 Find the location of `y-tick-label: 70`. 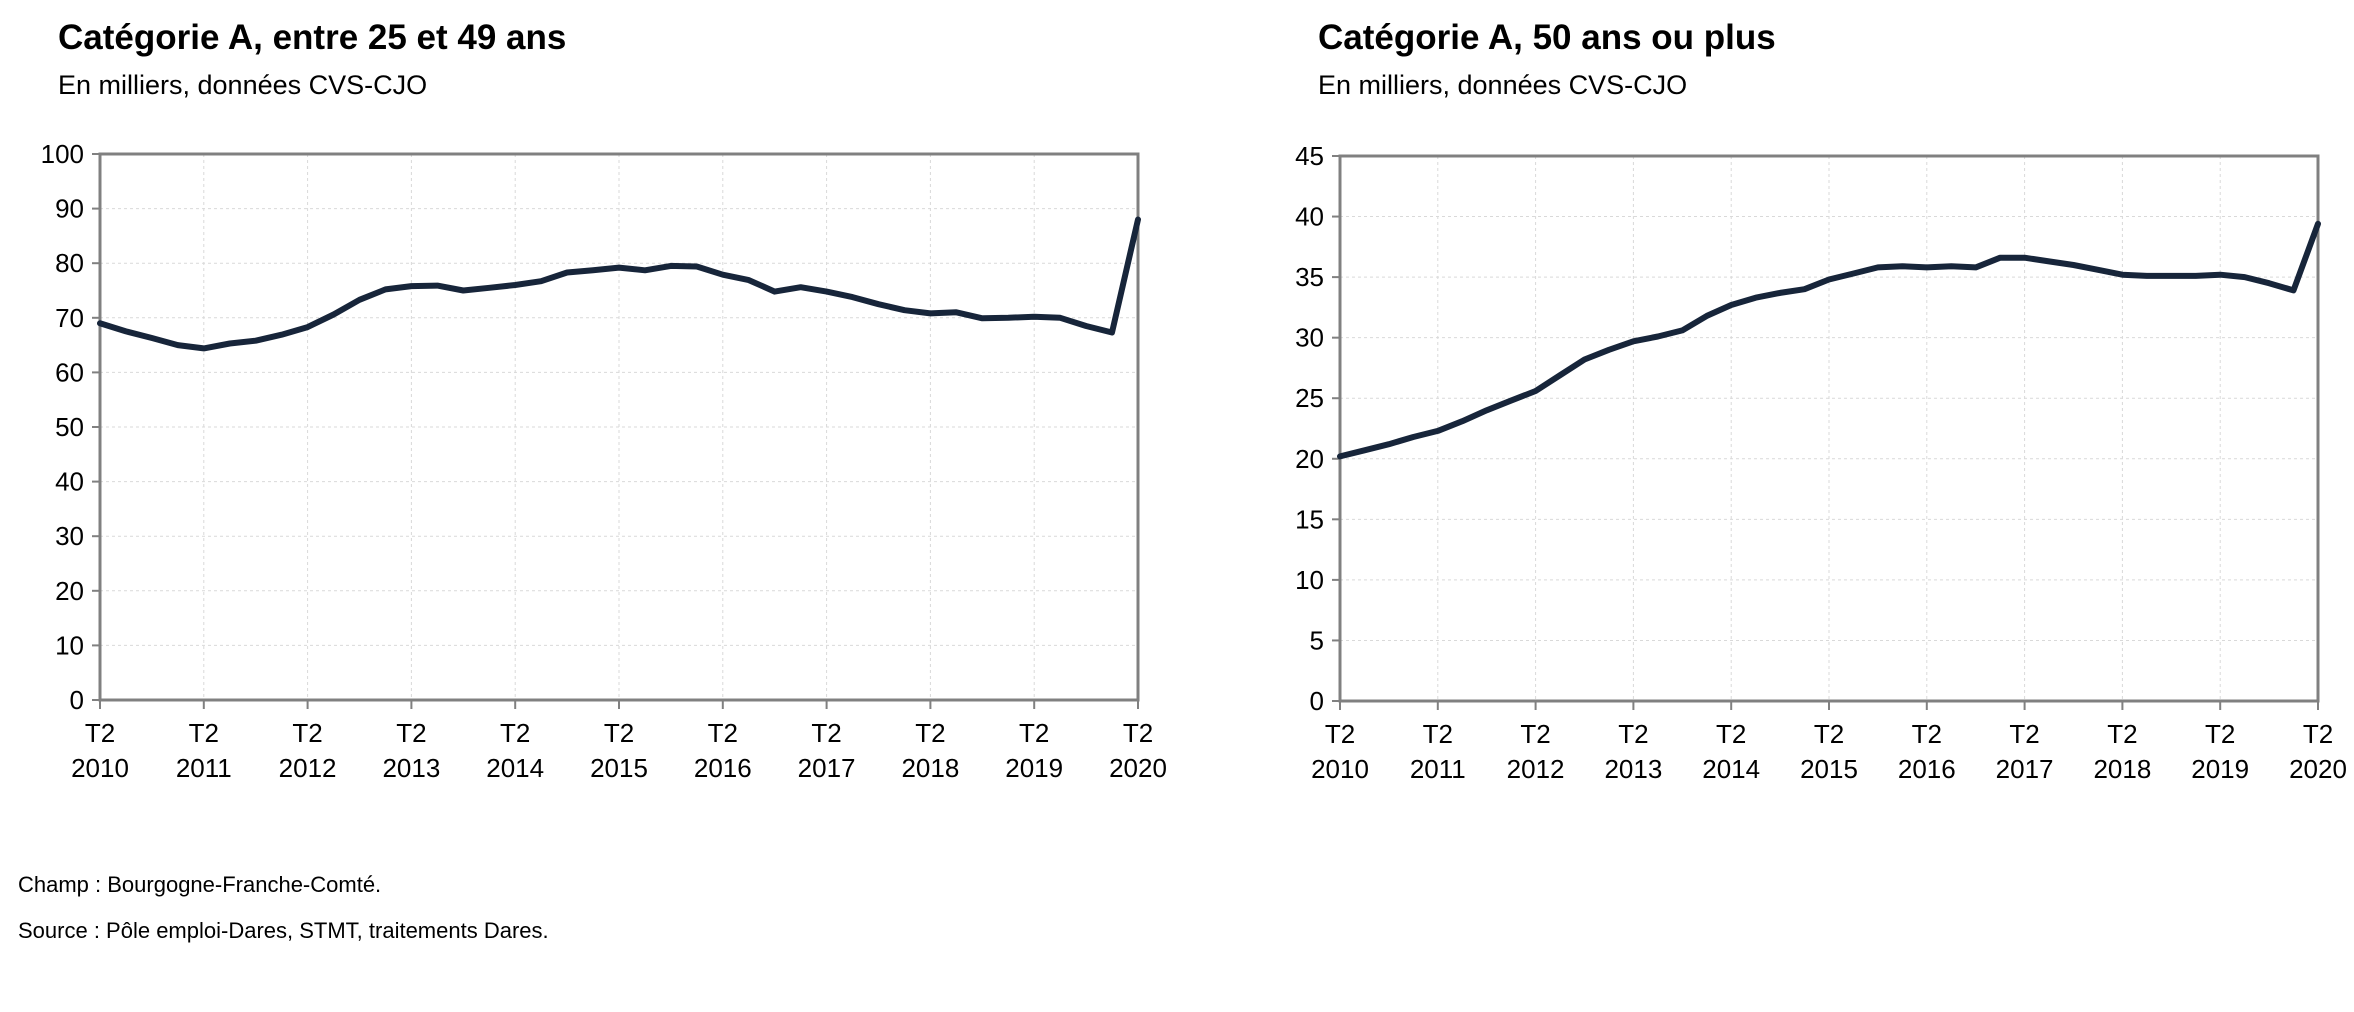

y-tick-label: 70 is located at coordinates (69, 318).